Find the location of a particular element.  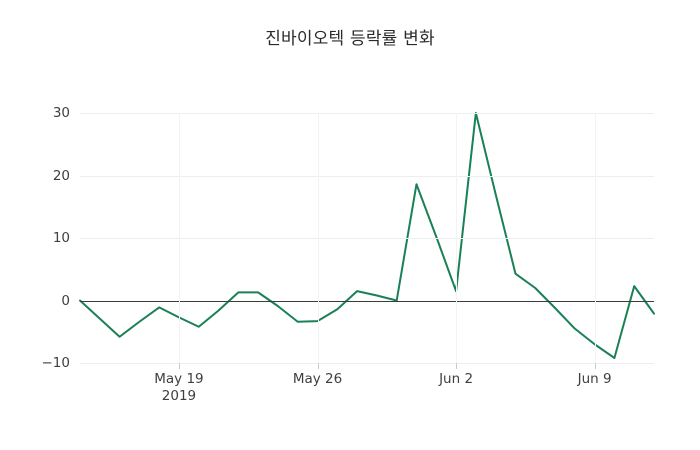

x-tick-label: Jun 9 is located at coordinates (595, 379).